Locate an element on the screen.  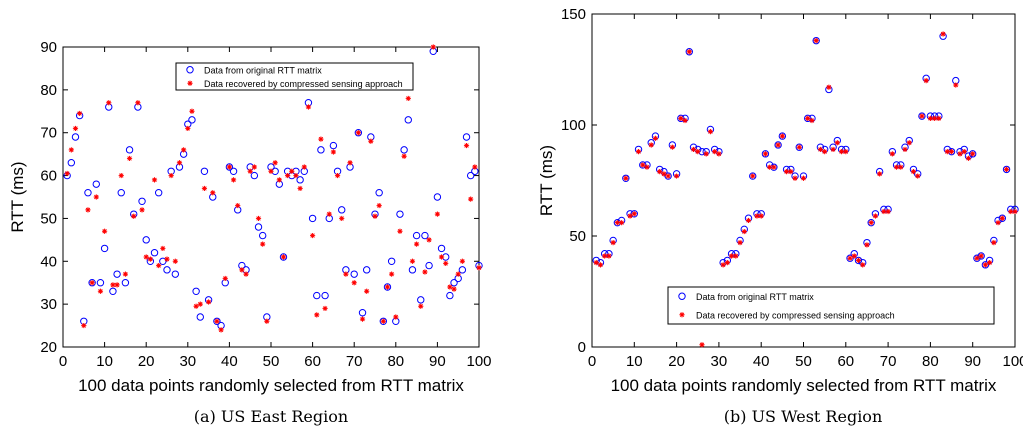
y-tick-label: 100 is located at coordinates (573, 125).